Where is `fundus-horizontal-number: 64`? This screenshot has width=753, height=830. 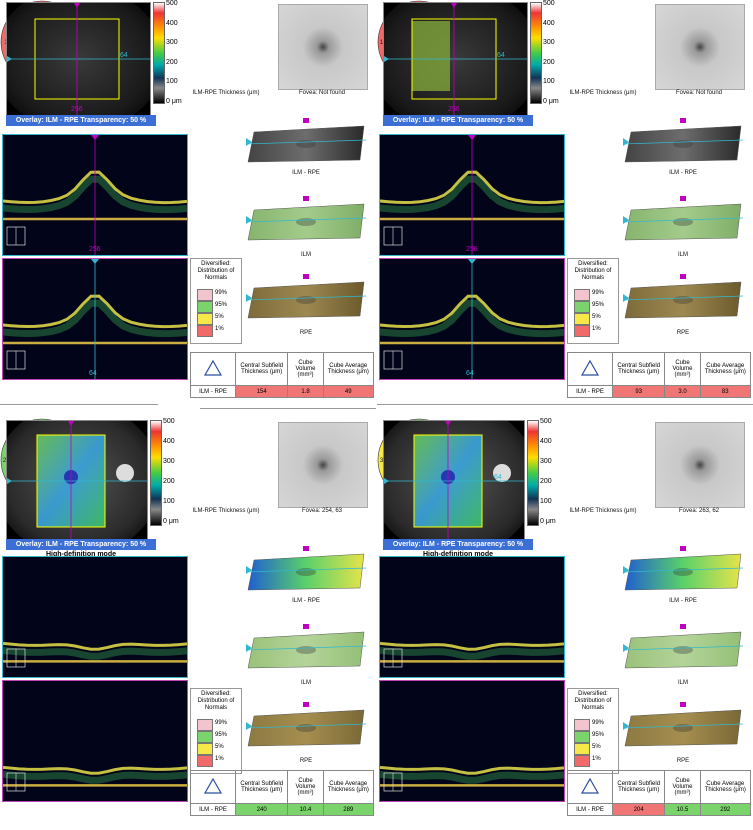
fundus-horizontal-number: 64 is located at coordinates (124, 55).